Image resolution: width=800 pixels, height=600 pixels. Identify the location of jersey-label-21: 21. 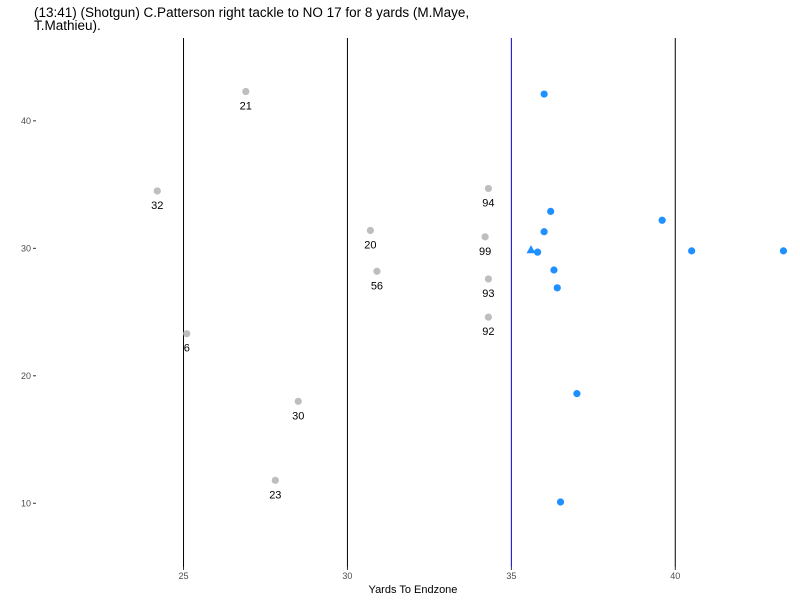
(246, 107).